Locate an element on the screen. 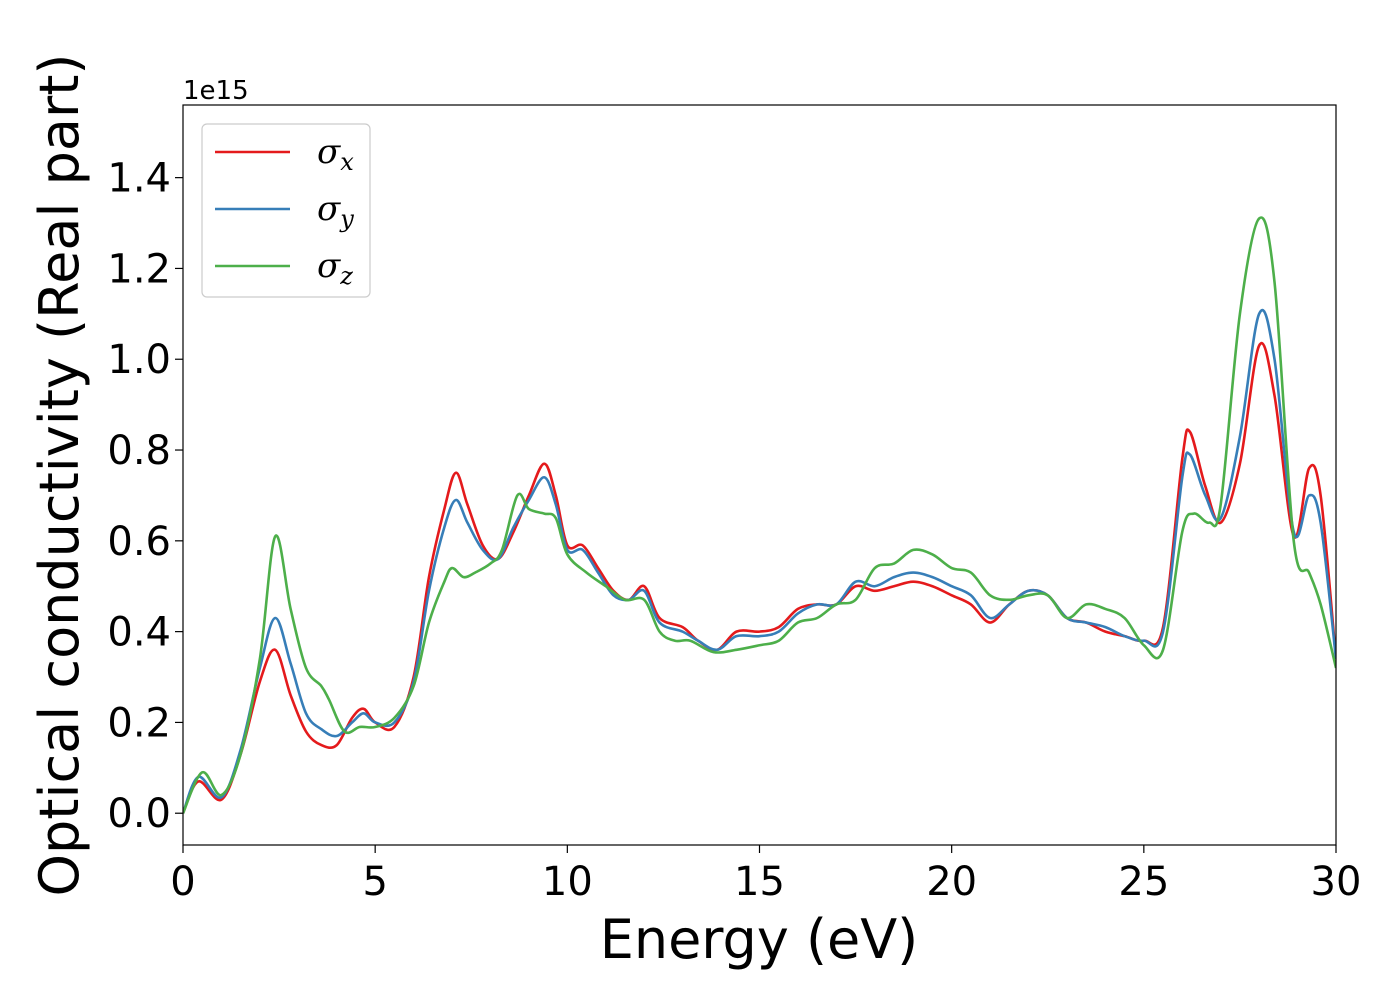 The image size is (1400, 1000). x-tick-label: 10 is located at coordinates (567, 882).